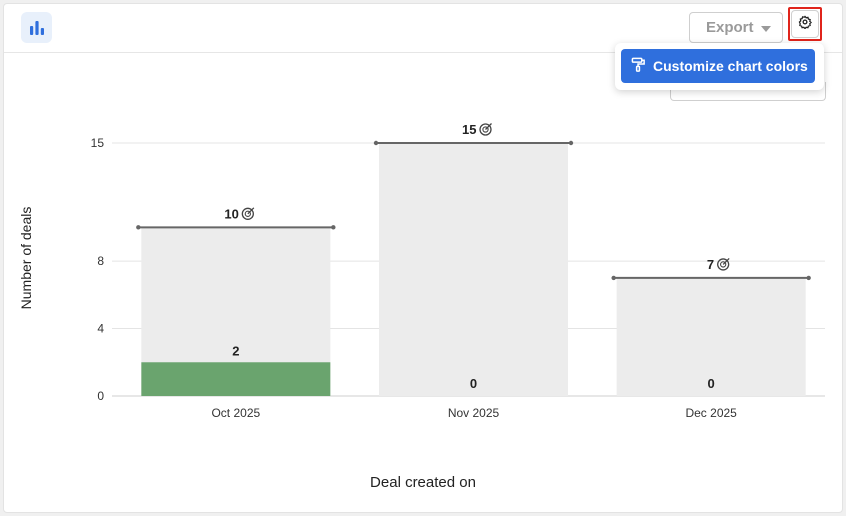  What do you see at coordinates (766, 29) in the screenshot?
I see `chevron-down-icon` at bounding box center [766, 29].